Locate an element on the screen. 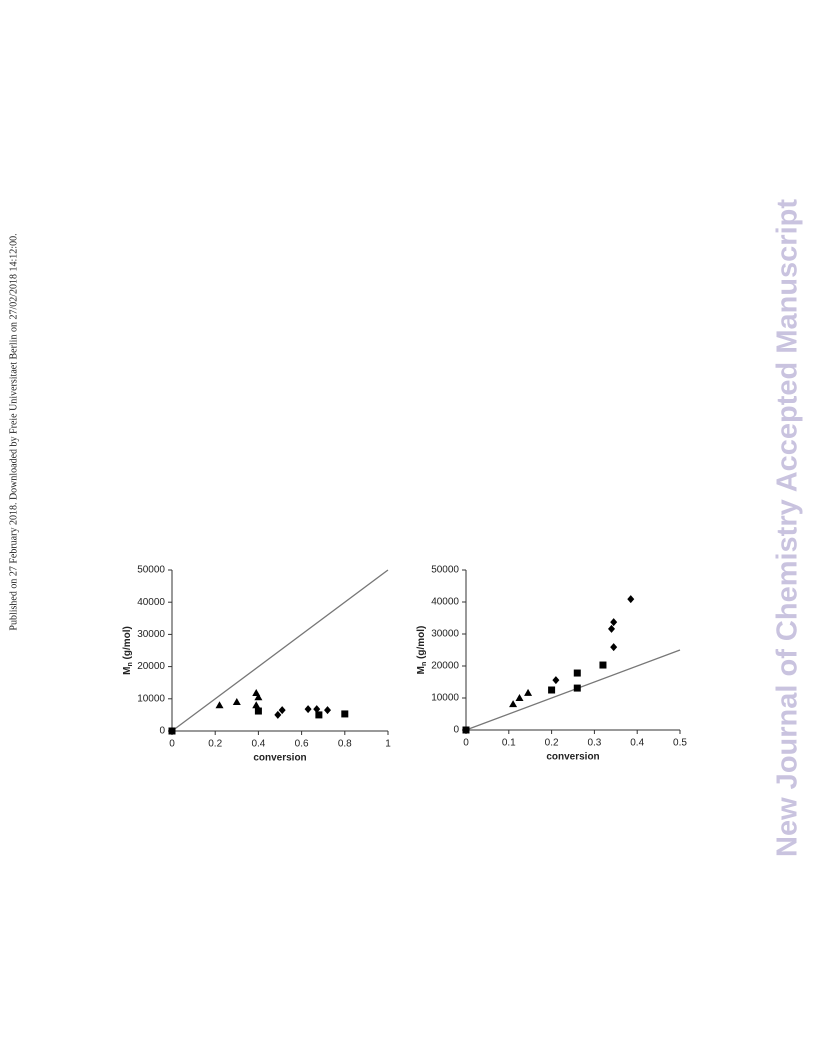 The width and height of the screenshot is (816, 1056). x-tick-label: 0.1 is located at coordinates (509, 743).